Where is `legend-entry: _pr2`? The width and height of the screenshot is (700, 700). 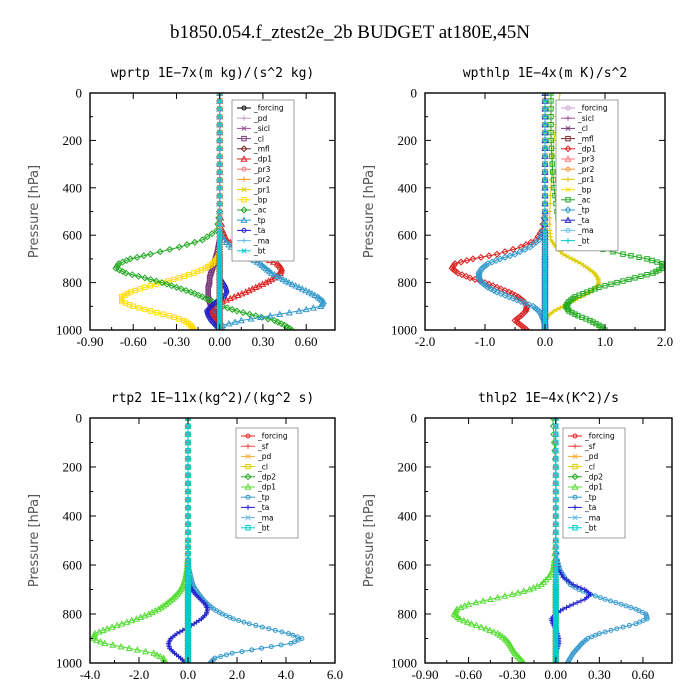
legend-entry: _pr2 is located at coordinates (254, 179).